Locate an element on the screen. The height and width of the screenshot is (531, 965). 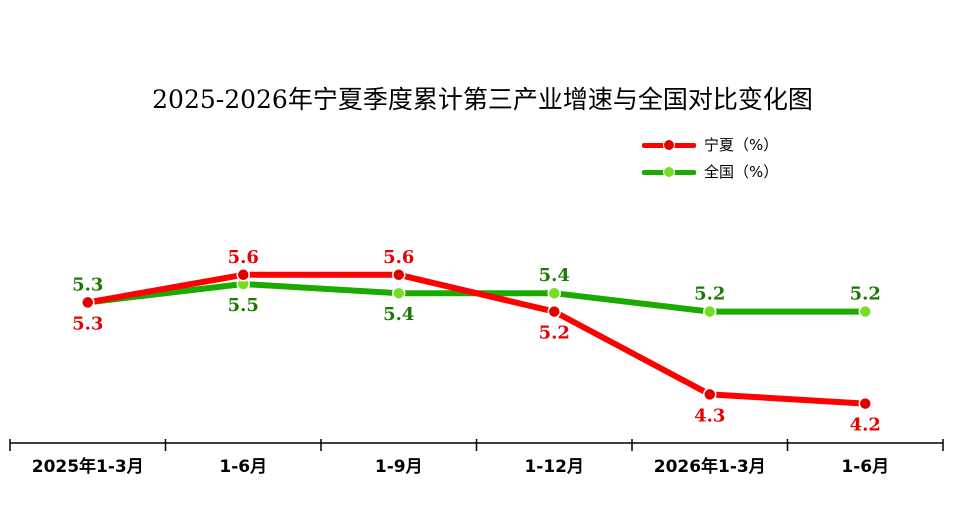
x-tick-label: 2026年1-3月 is located at coordinates (710, 466).